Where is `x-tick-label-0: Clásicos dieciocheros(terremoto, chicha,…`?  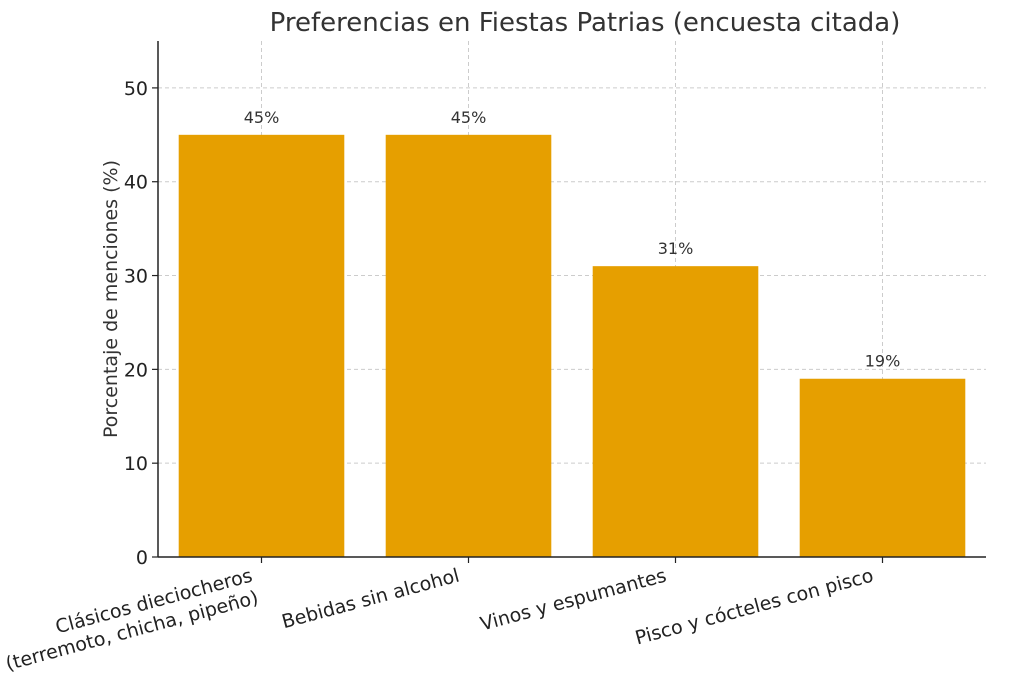
x-tick-label-0: Clásicos dieciocheros(terremoto, chicha,… is located at coordinates (130, 620).